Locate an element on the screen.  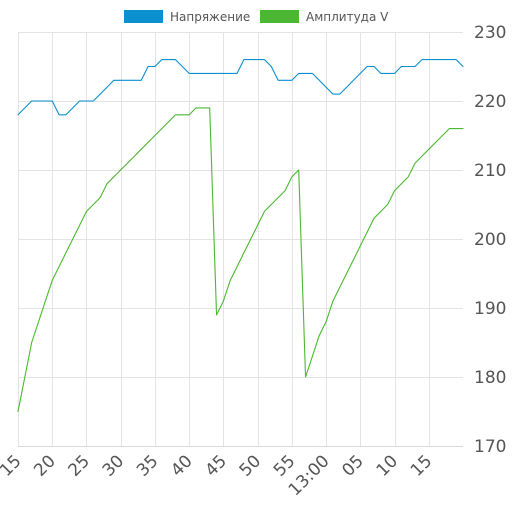
x-tick-label: 50 is located at coordinates (250, 465).